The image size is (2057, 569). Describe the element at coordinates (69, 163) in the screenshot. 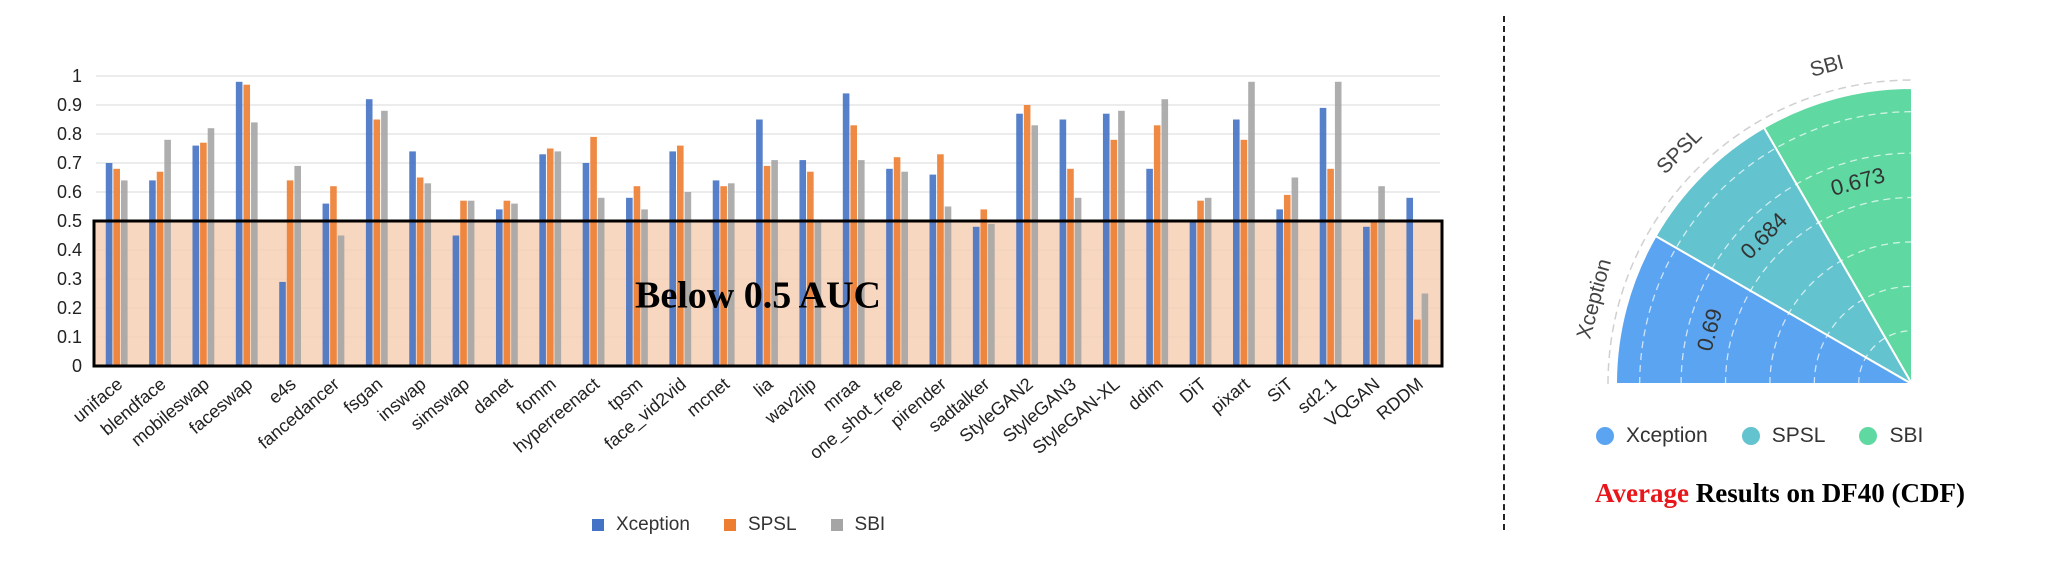

I see `y-tick-label: 0.7` at that location.